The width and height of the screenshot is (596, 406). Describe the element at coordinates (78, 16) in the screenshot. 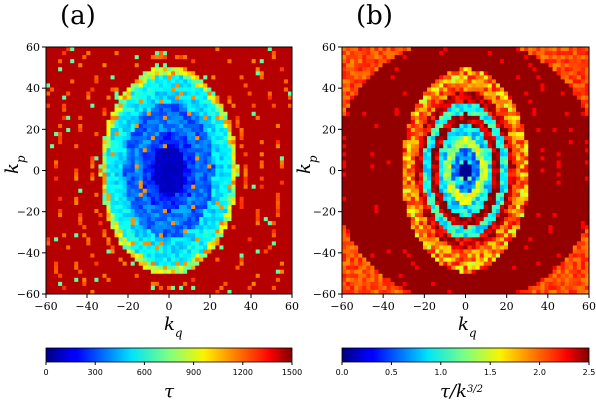

I see `panel-a-letter: (a)` at that location.